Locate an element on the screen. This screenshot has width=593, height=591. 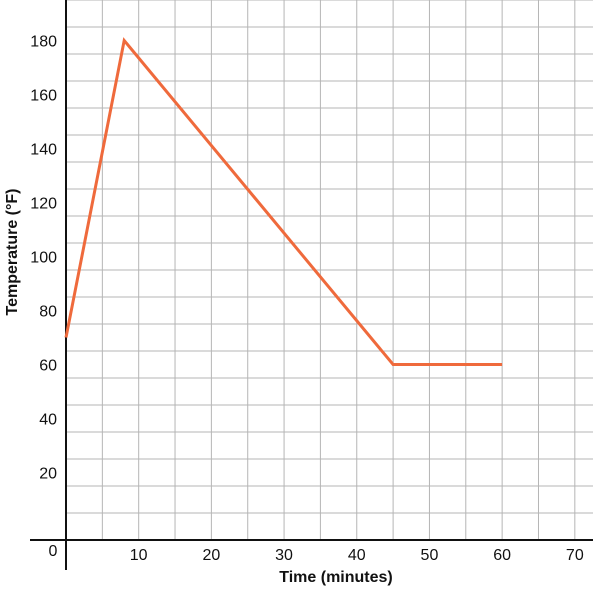
origin-label: 0 is located at coordinates (53, 551).